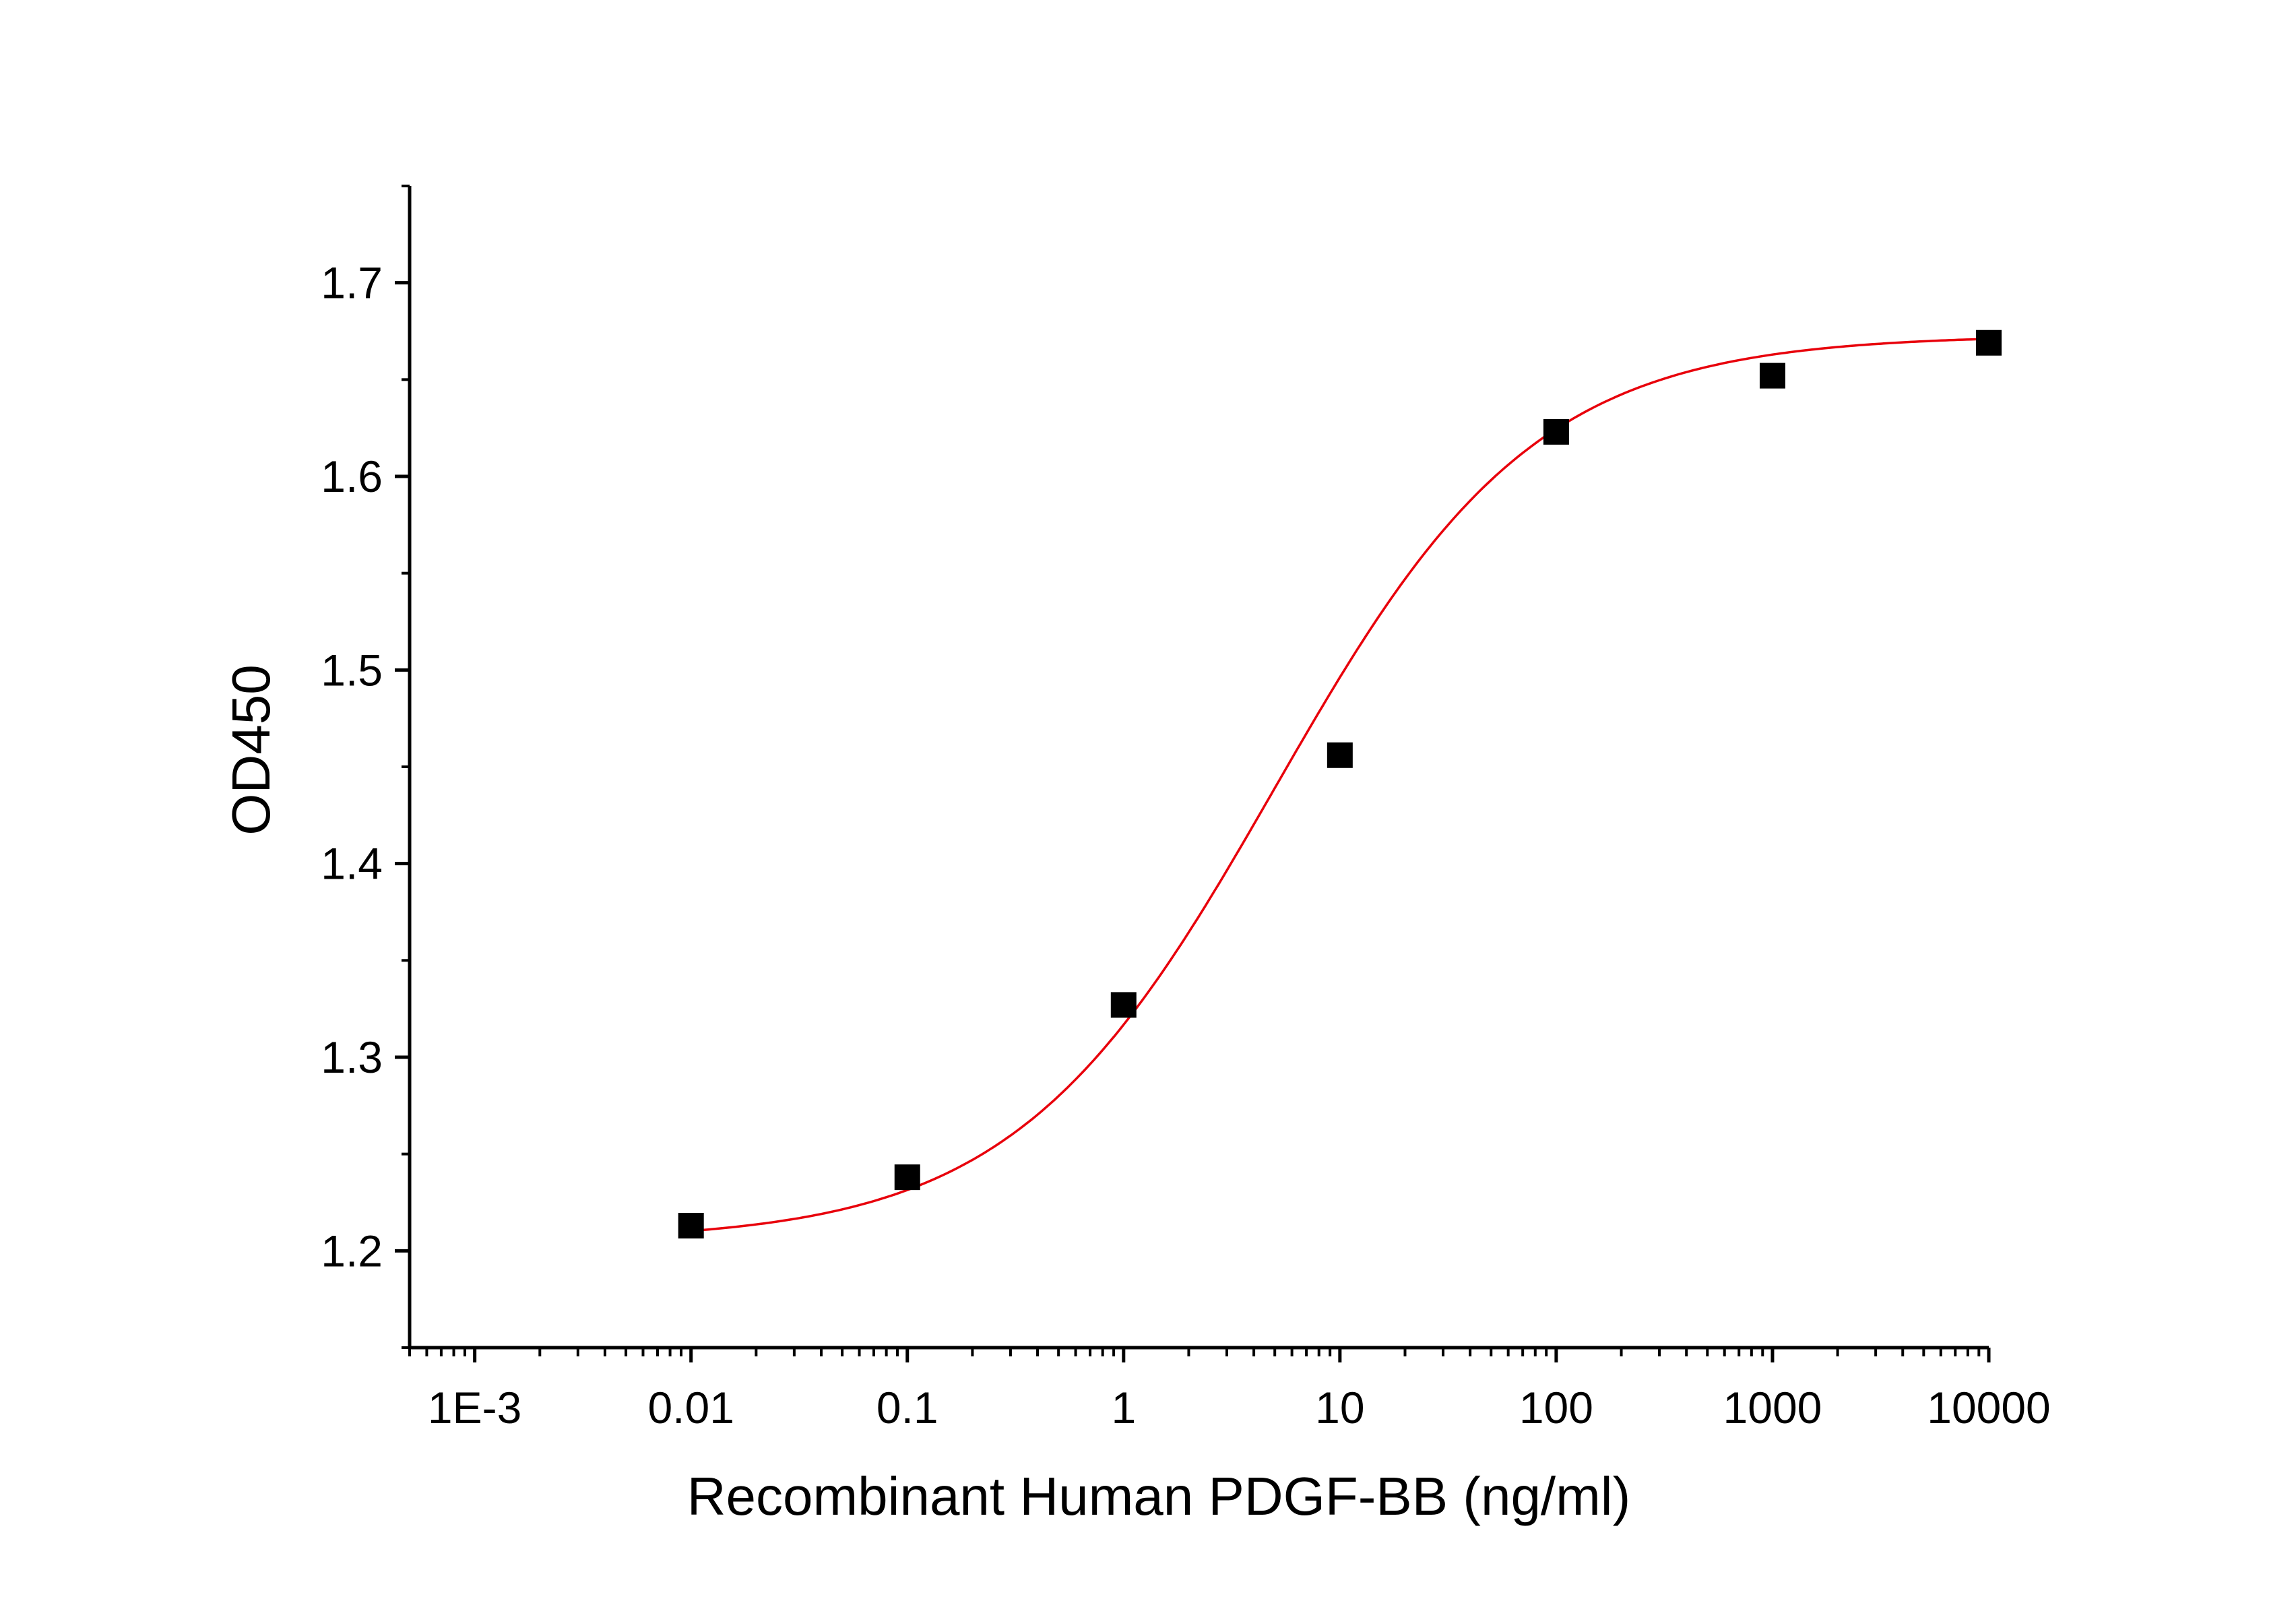 The image size is (2296, 1603). I want to click on x-tick-label: 0.01, so click(690, 1408).